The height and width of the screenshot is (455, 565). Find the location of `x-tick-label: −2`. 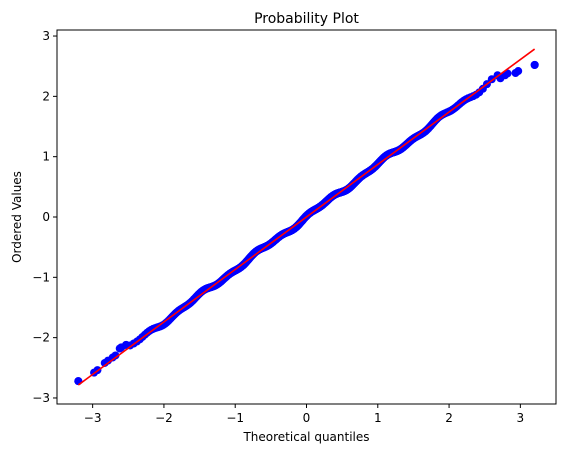

x-tick-label: −2 is located at coordinates (164, 418).